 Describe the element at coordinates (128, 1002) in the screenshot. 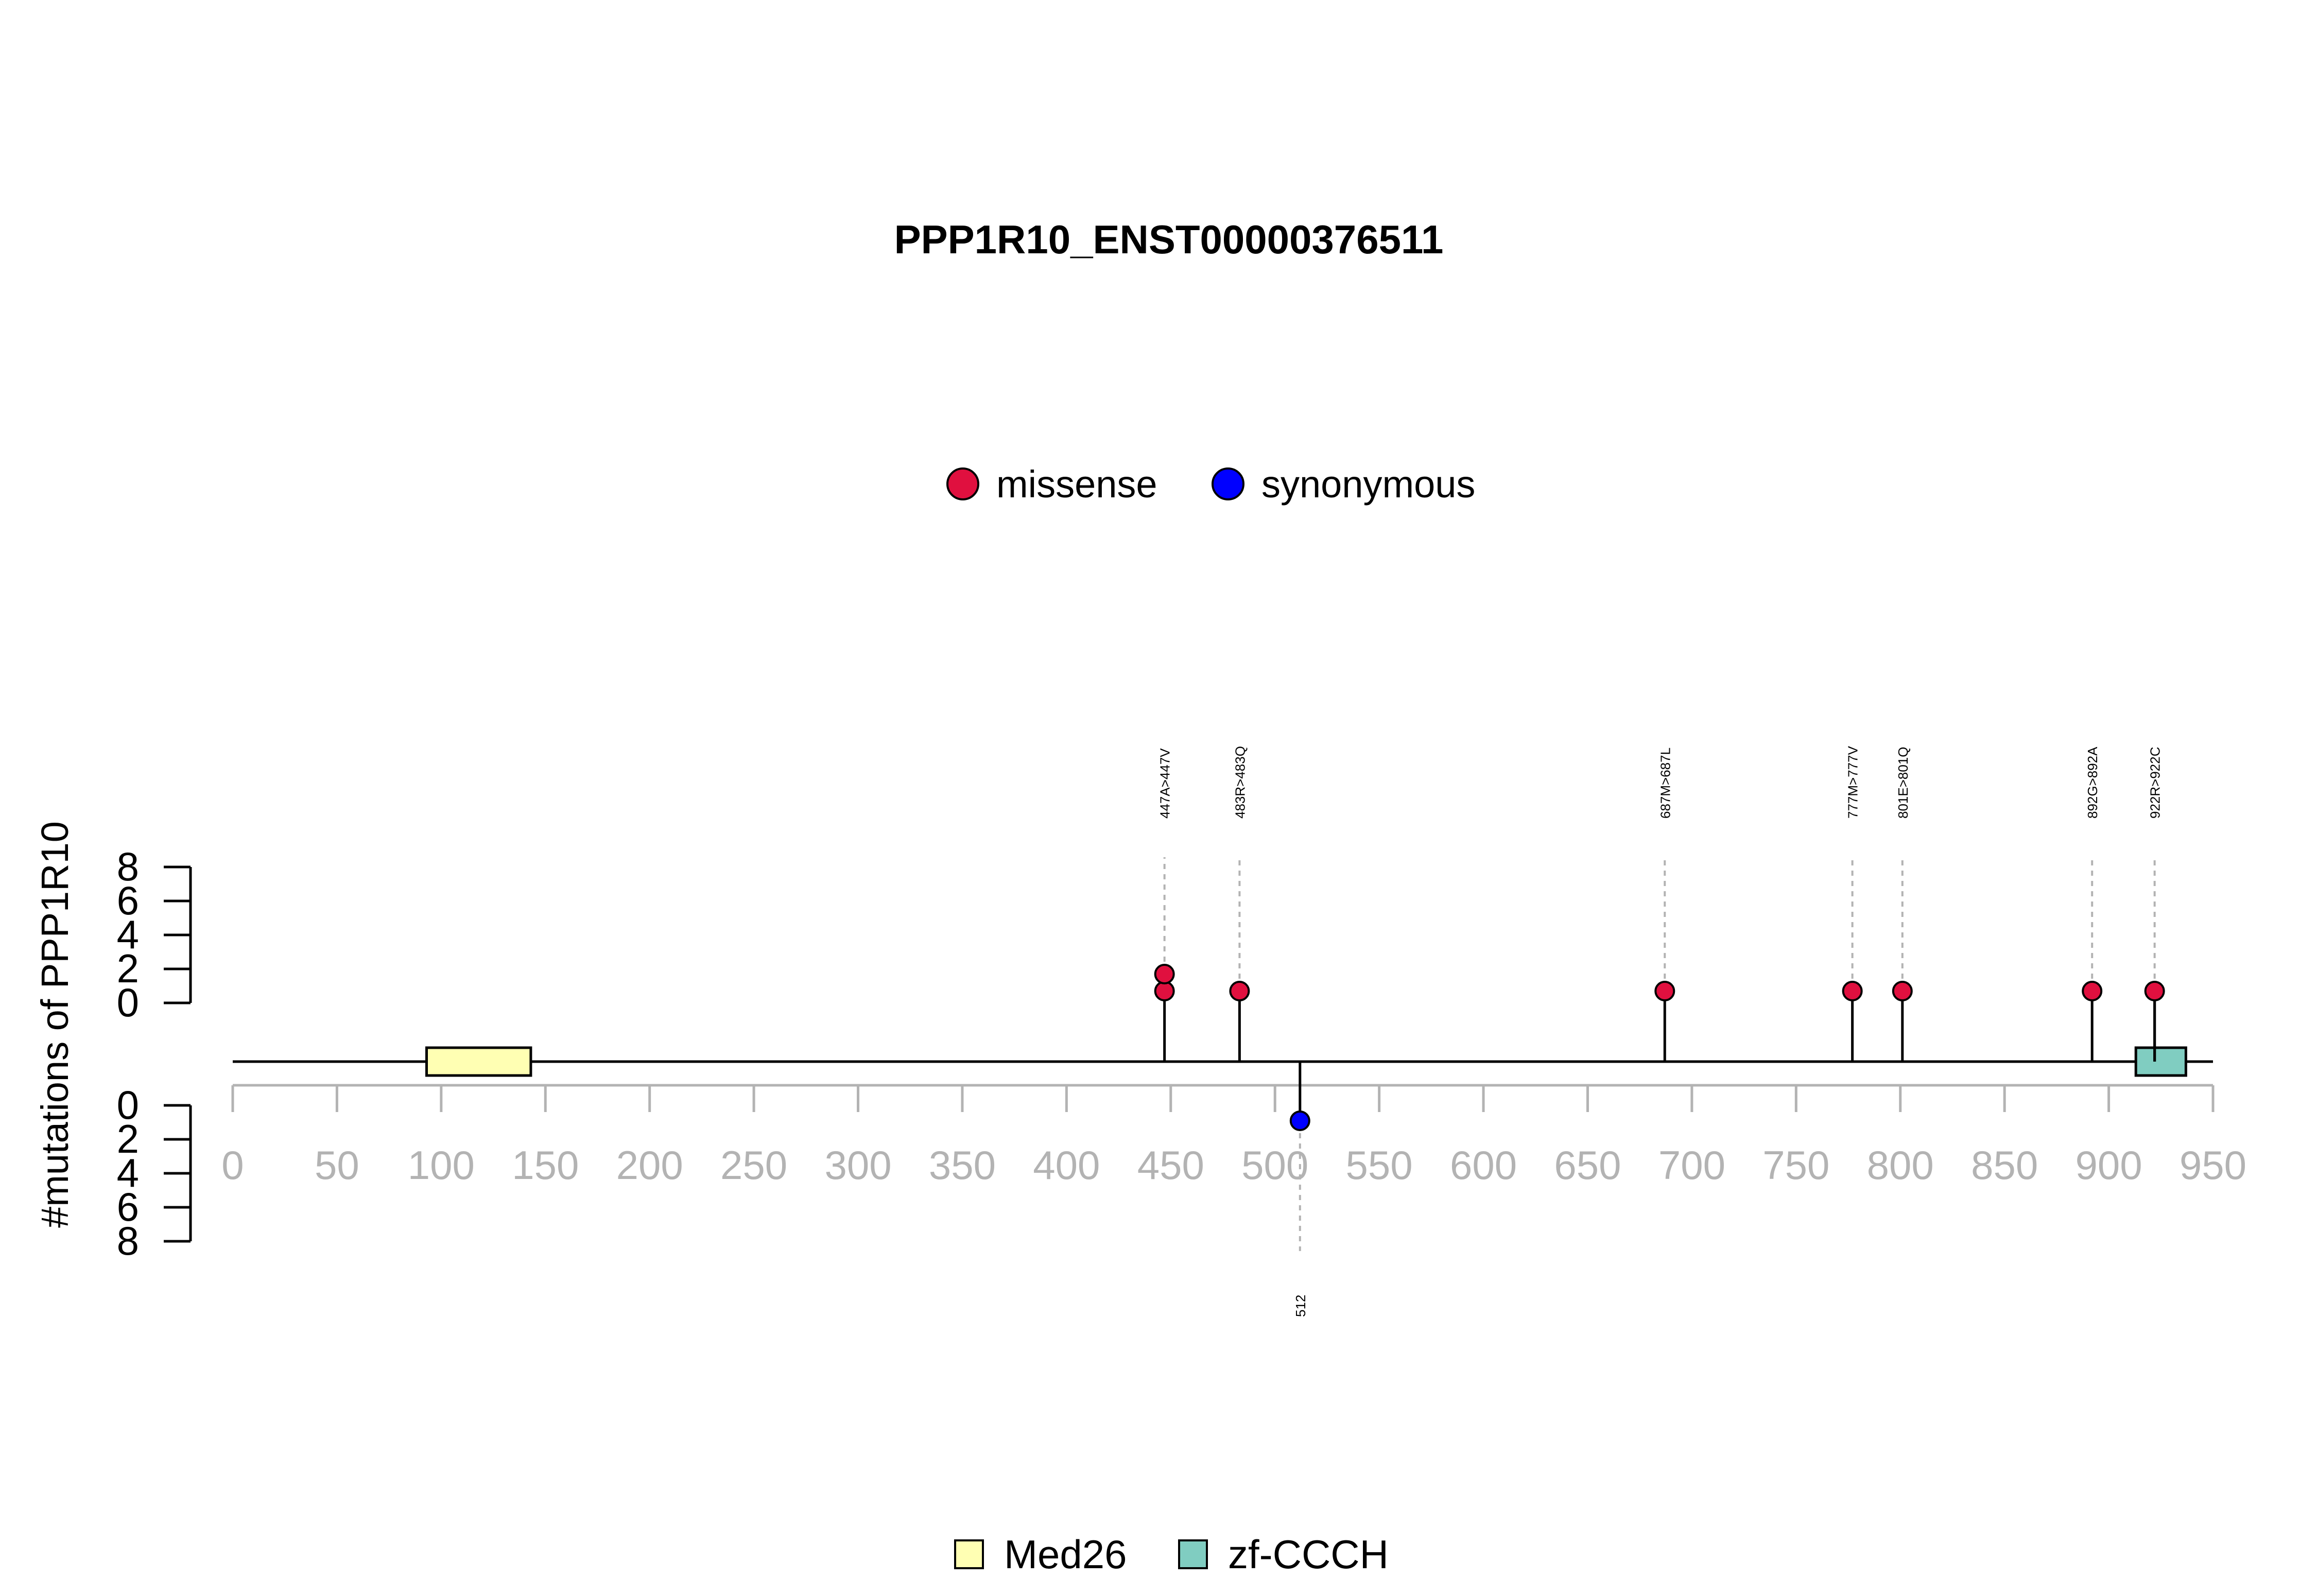

I see `y-upper-tick-label-0: 0` at that location.